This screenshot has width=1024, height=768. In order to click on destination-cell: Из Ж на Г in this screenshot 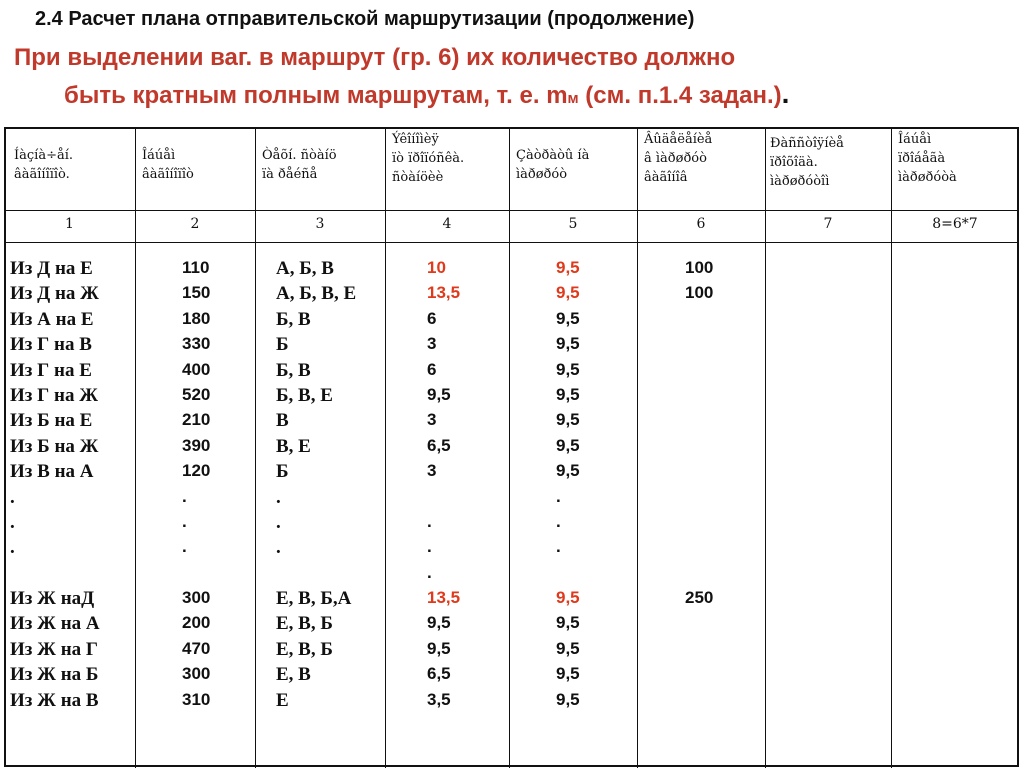, I will do `click(54, 649)`.